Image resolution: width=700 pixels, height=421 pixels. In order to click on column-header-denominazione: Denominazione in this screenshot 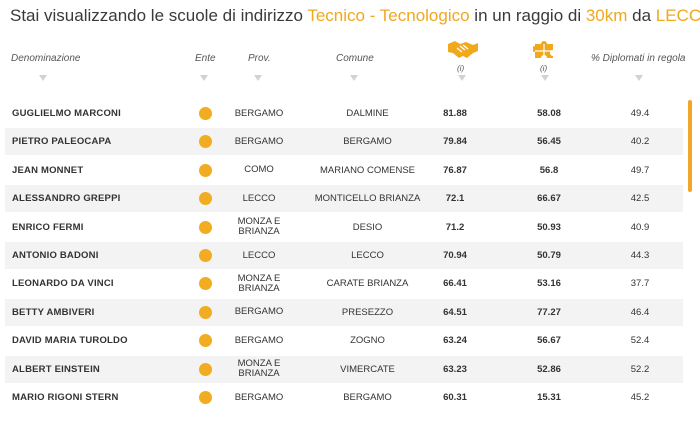, I will do `click(46, 58)`.